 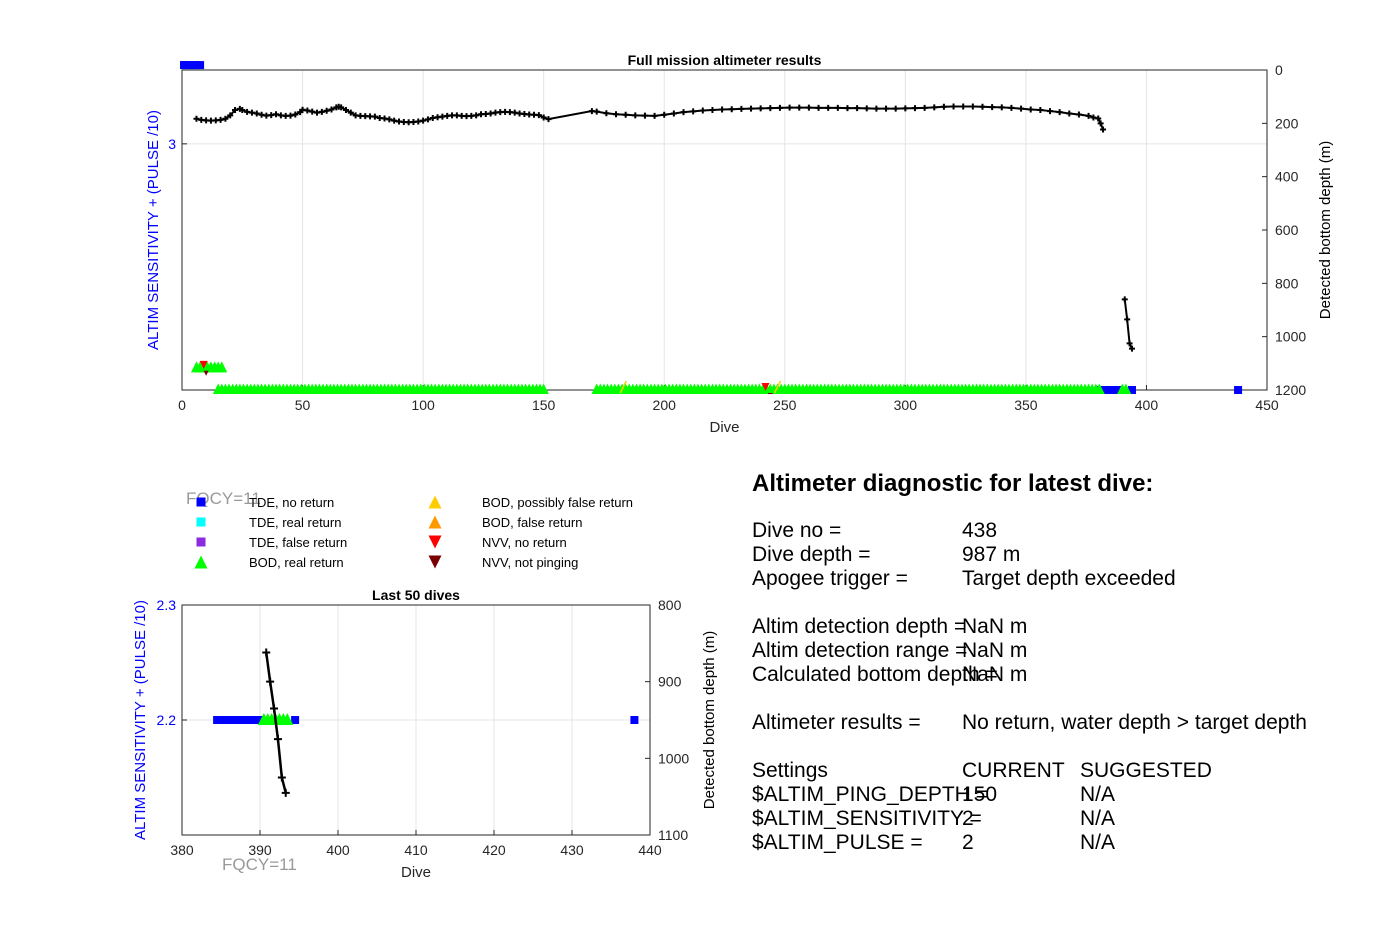 What do you see at coordinates (1072, 579) in the screenshot?
I see `apogee-trigger-row: Apogee trigger = Target depth exceeded` at bounding box center [1072, 579].